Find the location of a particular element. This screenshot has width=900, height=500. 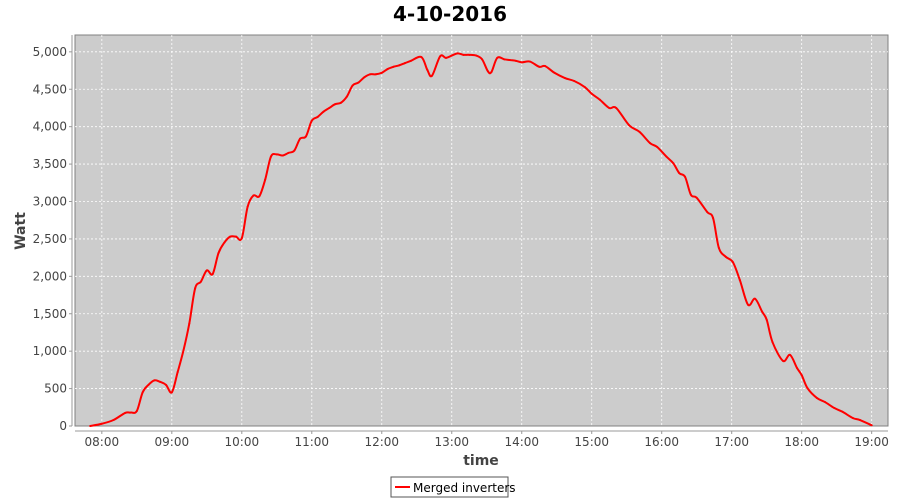

y-tick-label: 4,500 is located at coordinates (50, 89).